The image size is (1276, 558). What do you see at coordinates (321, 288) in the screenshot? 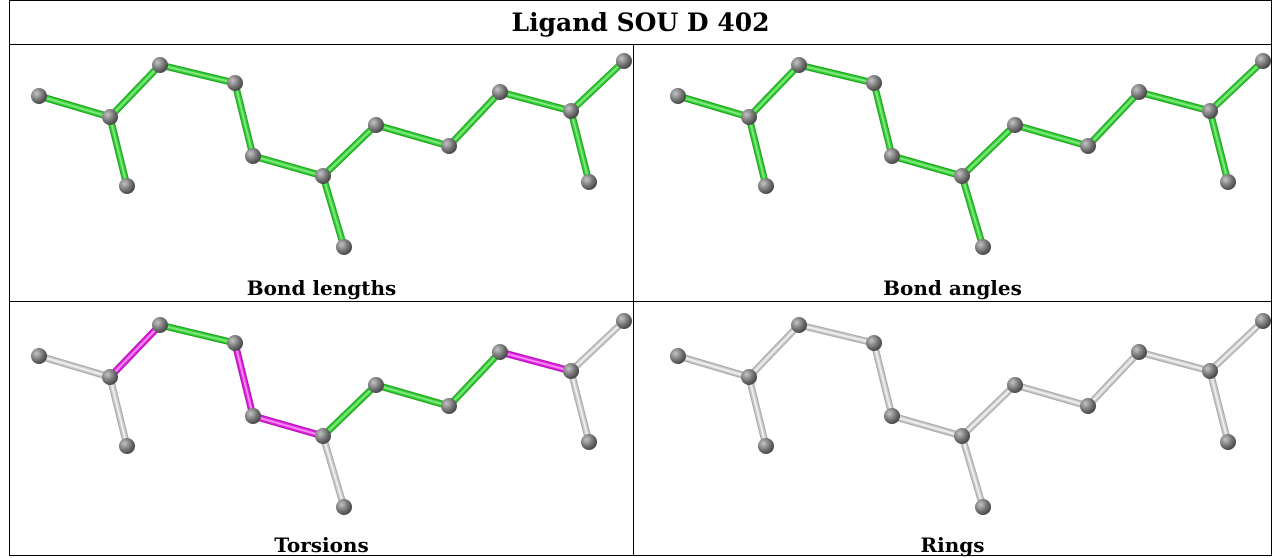
I see `panel-caption-bond-lengths: Bond lengths` at bounding box center [321, 288].